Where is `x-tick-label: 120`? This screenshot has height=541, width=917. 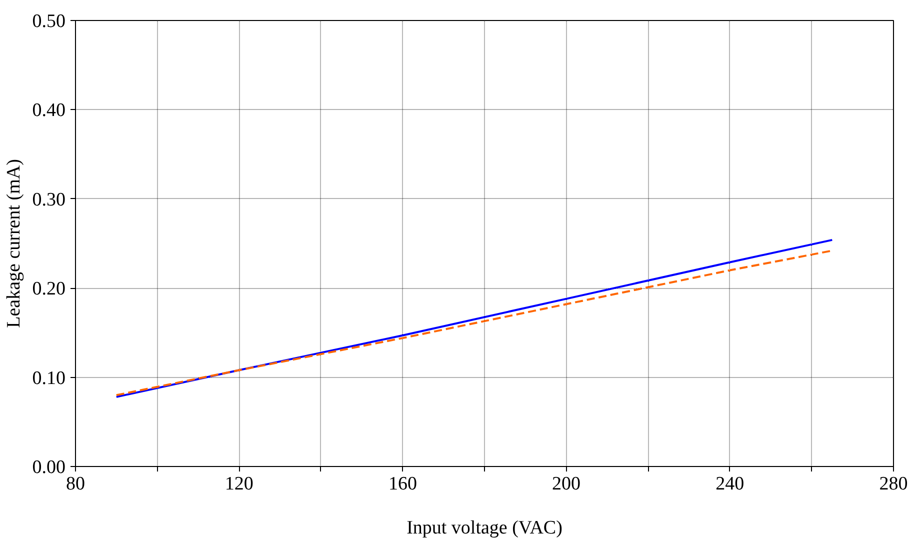 x-tick-label: 120 is located at coordinates (239, 484).